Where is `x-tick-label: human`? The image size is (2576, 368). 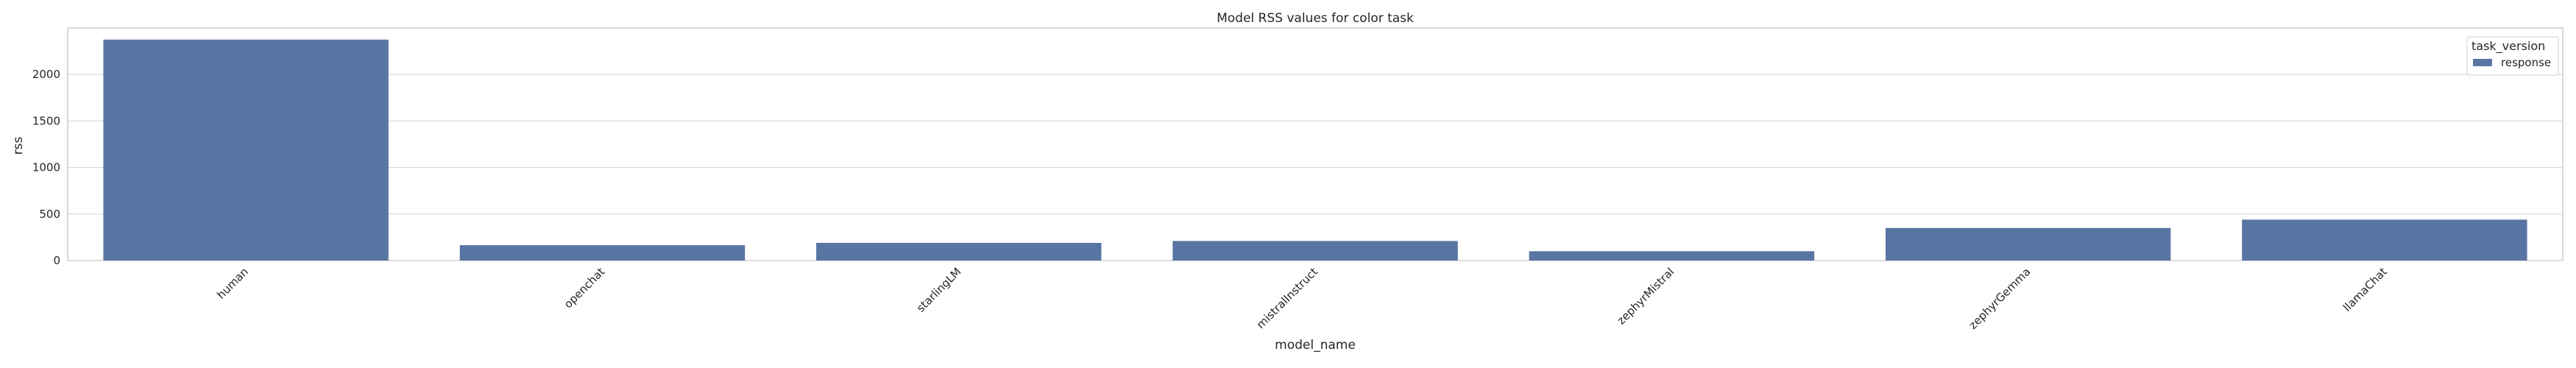 x-tick-label: human is located at coordinates (233, 283).